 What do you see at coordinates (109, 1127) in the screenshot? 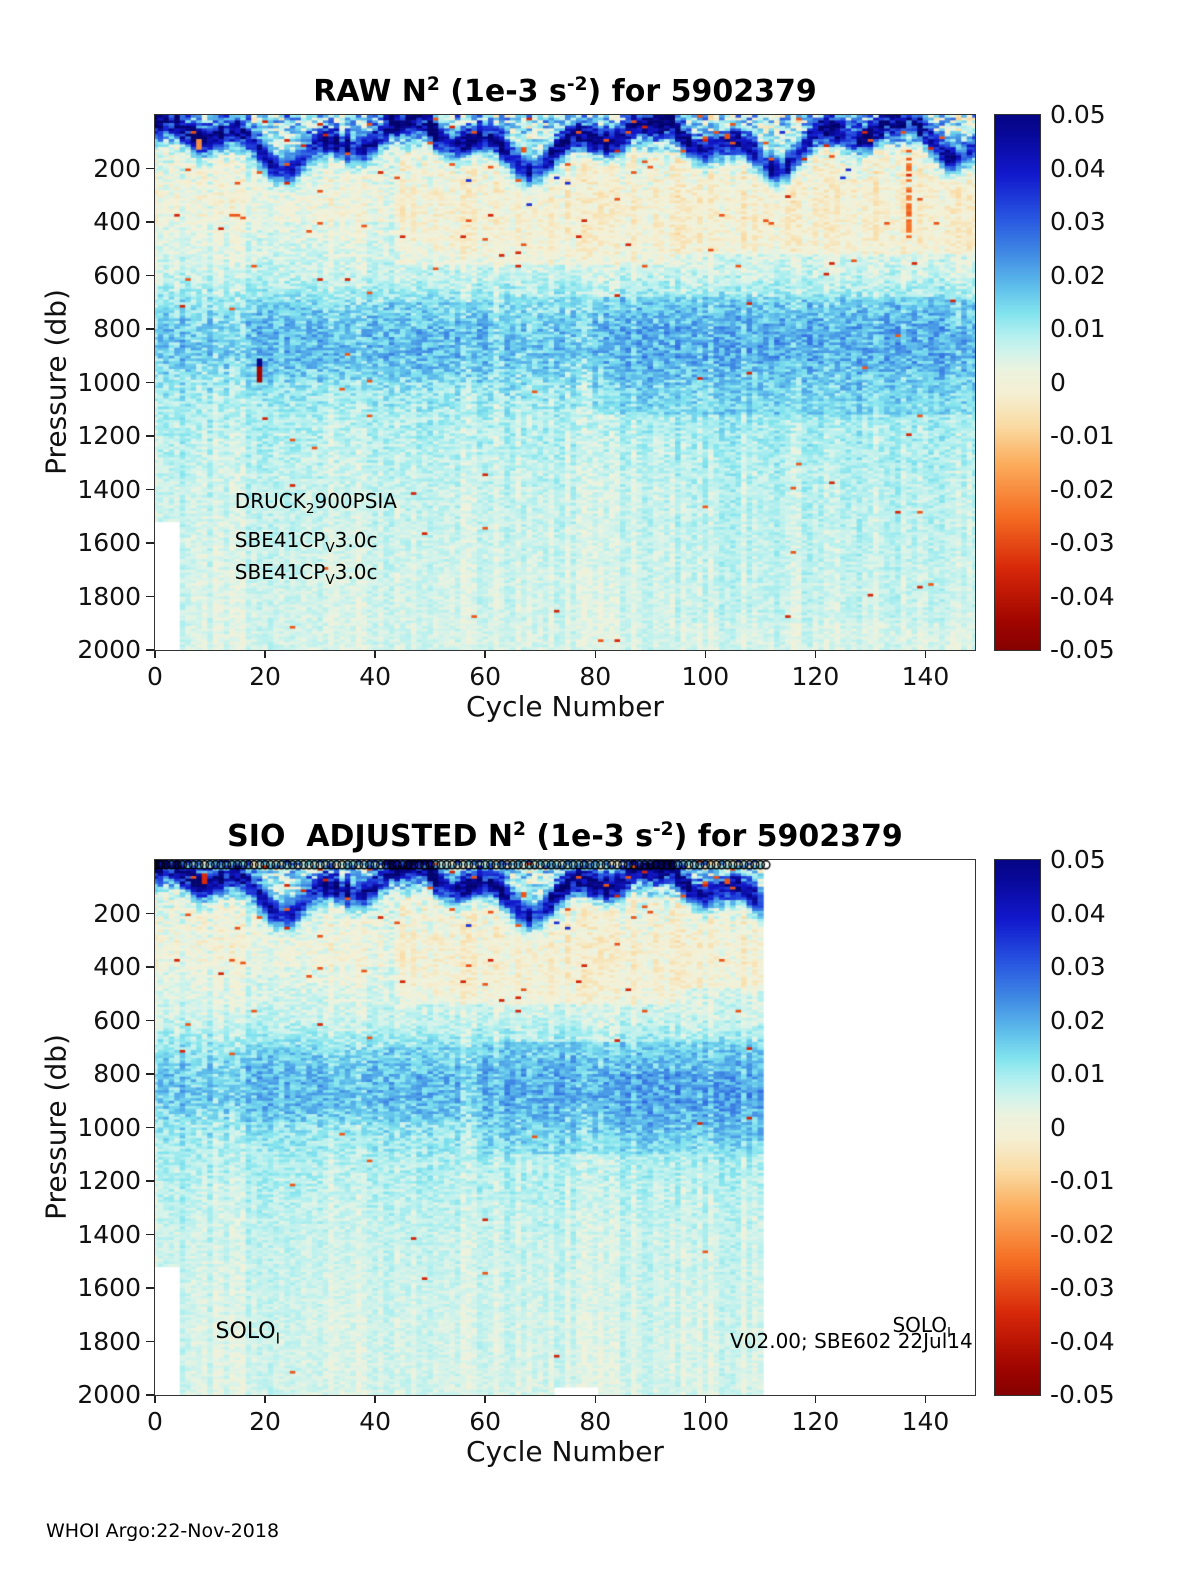
I see `y-tick-label: 1000` at bounding box center [109, 1127].